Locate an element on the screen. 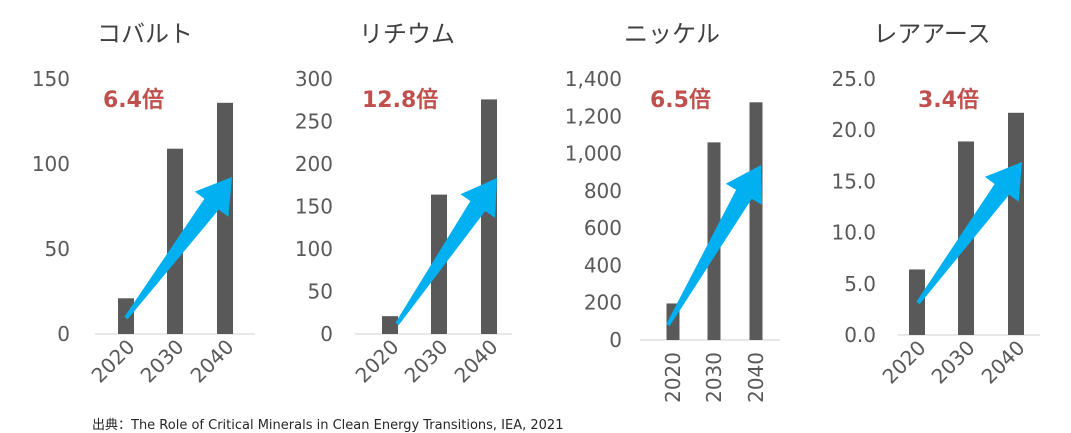 The height and width of the screenshot is (433, 1071). y-tick-label: 5.0 is located at coordinates (860, 284).